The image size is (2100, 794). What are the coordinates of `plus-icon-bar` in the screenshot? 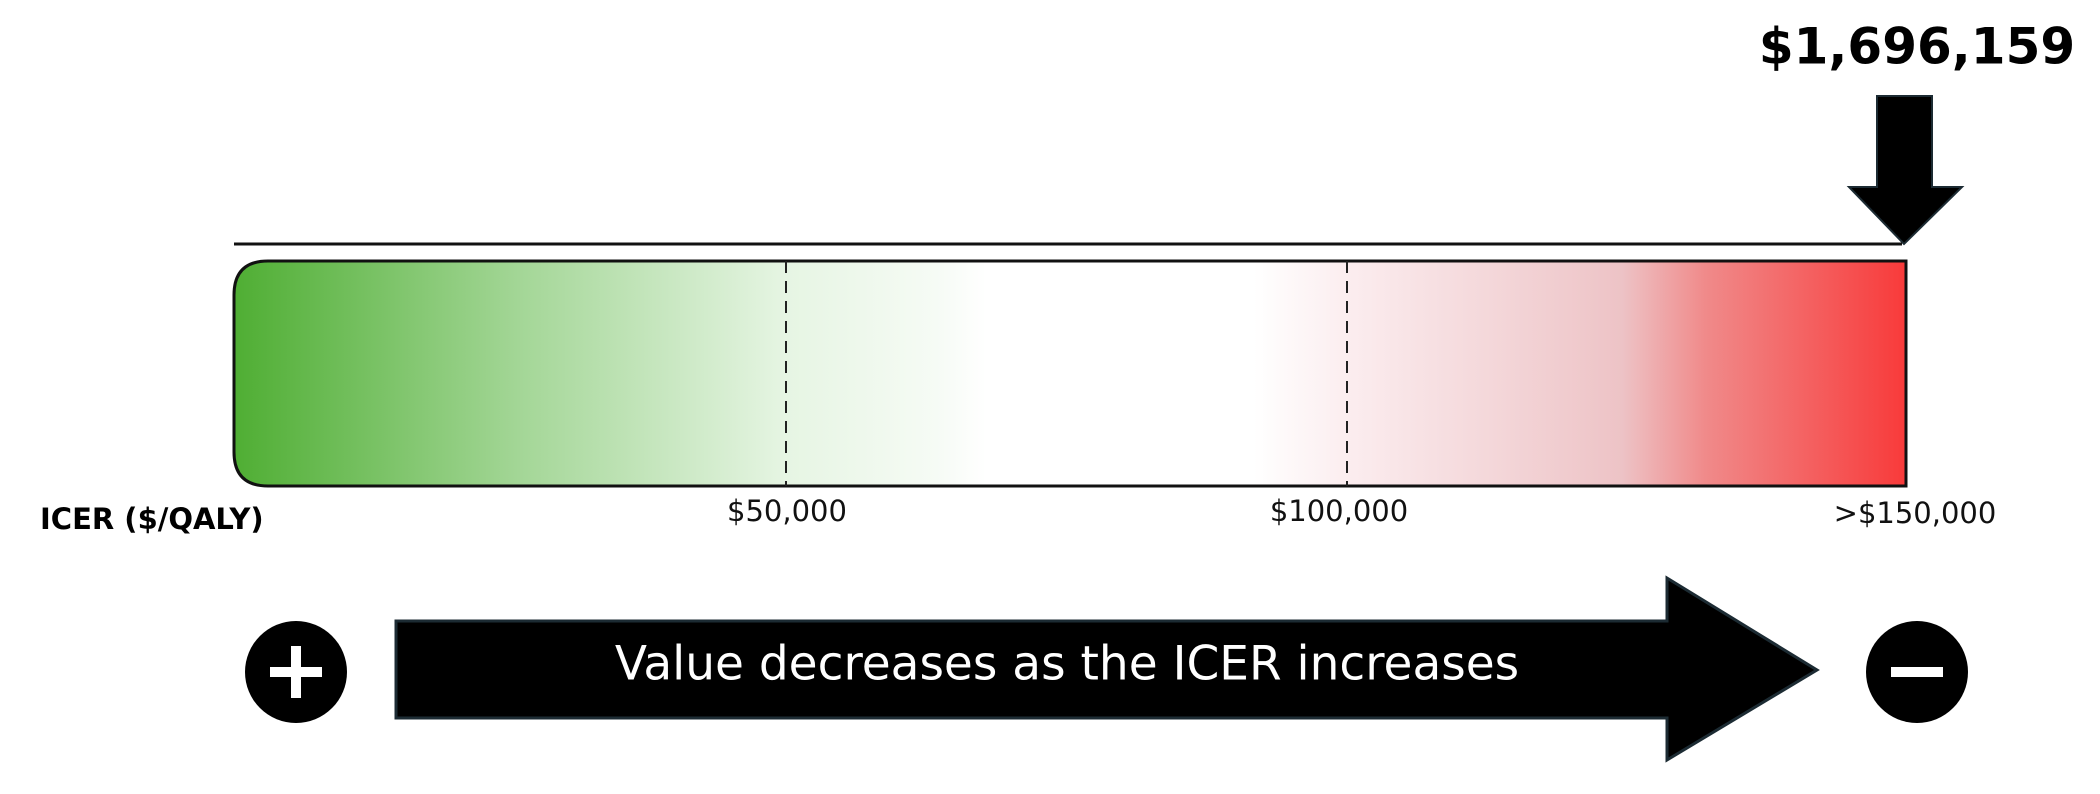 It's located at (296, 672).